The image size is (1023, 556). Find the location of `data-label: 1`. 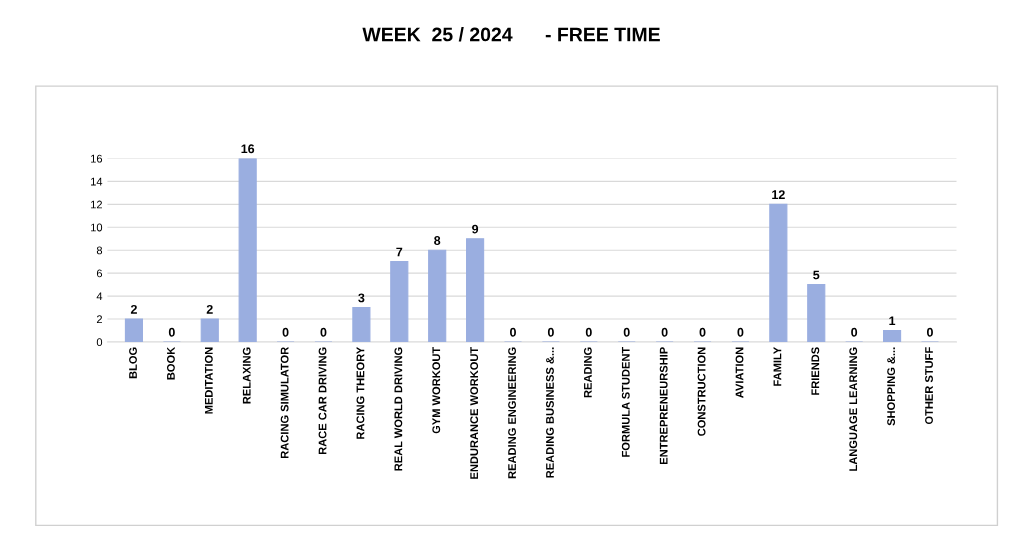

data-label: 1 is located at coordinates (892, 321).